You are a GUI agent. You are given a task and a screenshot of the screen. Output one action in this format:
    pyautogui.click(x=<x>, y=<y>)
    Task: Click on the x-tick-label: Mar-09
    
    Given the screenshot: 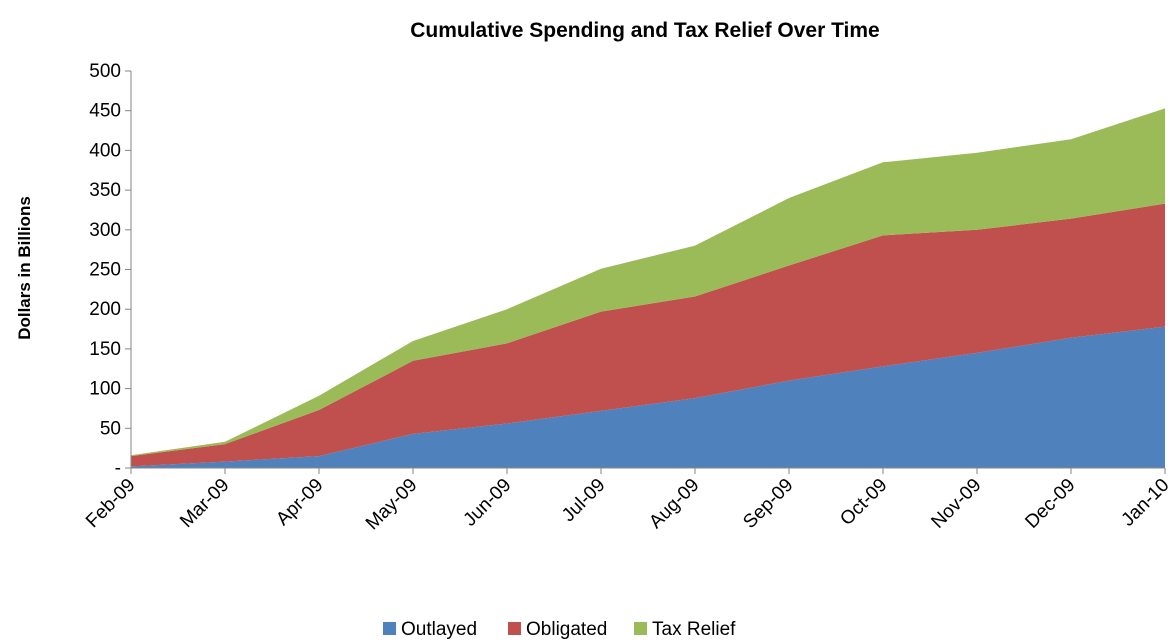 What is the action you would take?
    pyautogui.click(x=204, y=503)
    